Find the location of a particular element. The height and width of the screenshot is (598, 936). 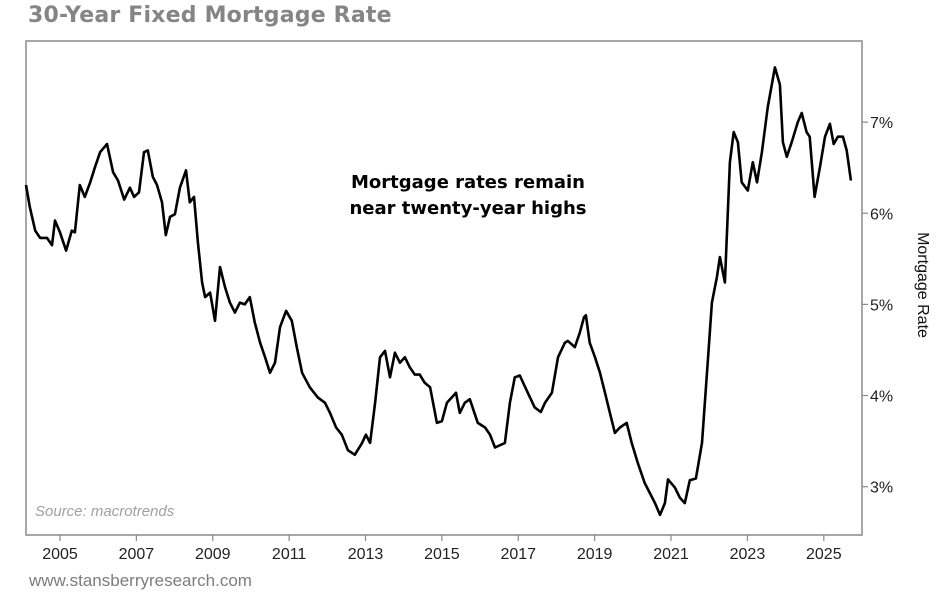

source-note: Source: macrotrends is located at coordinates (105, 511).